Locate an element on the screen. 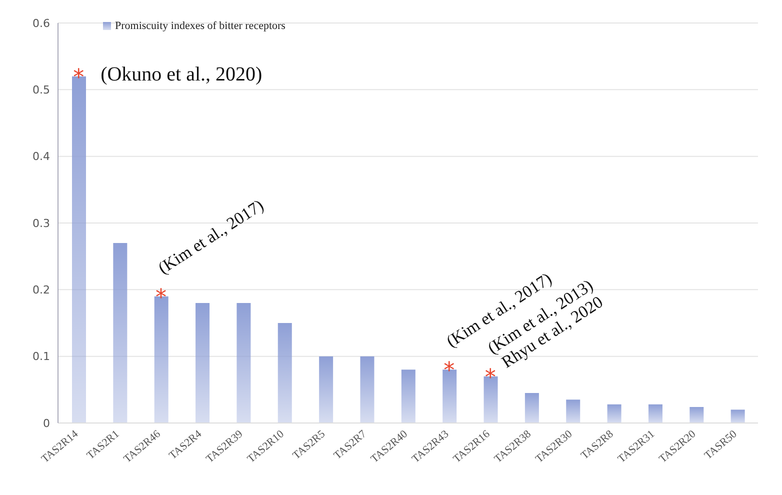 The width and height of the screenshot is (782, 495). y-tick-label: 0 is located at coordinates (46, 423).